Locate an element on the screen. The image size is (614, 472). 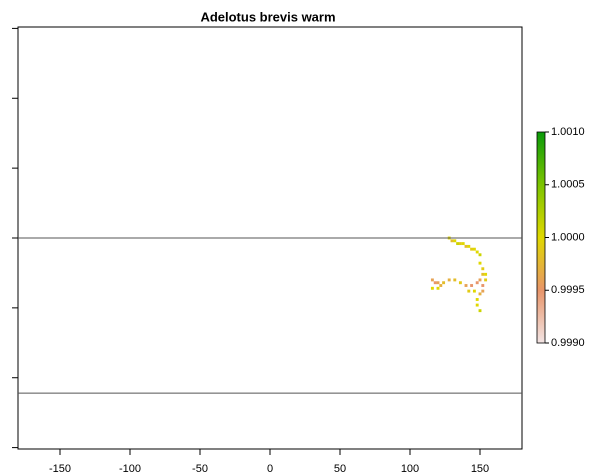
y-tick-label: 0 is located at coordinates (1, 238).